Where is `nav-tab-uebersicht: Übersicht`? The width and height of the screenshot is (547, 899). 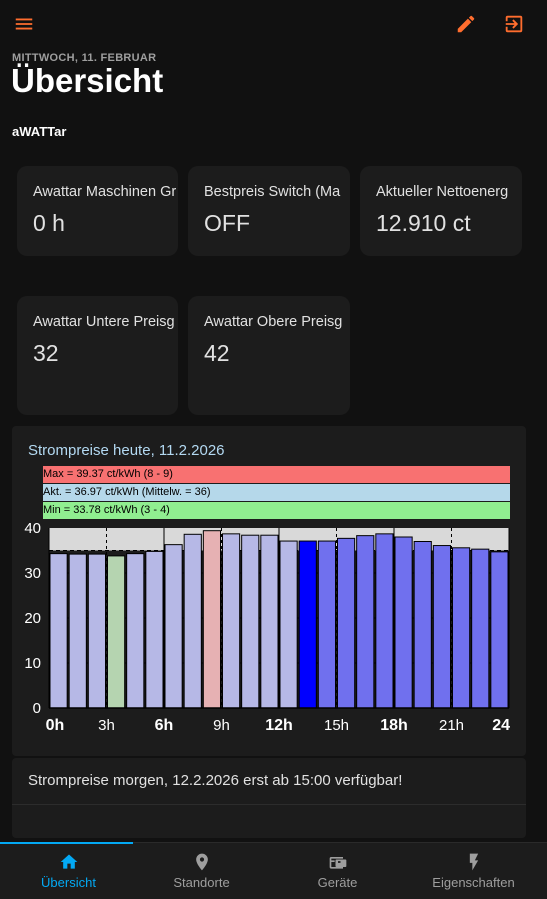
nav-tab-uebersicht: Übersicht is located at coordinates (68, 871).